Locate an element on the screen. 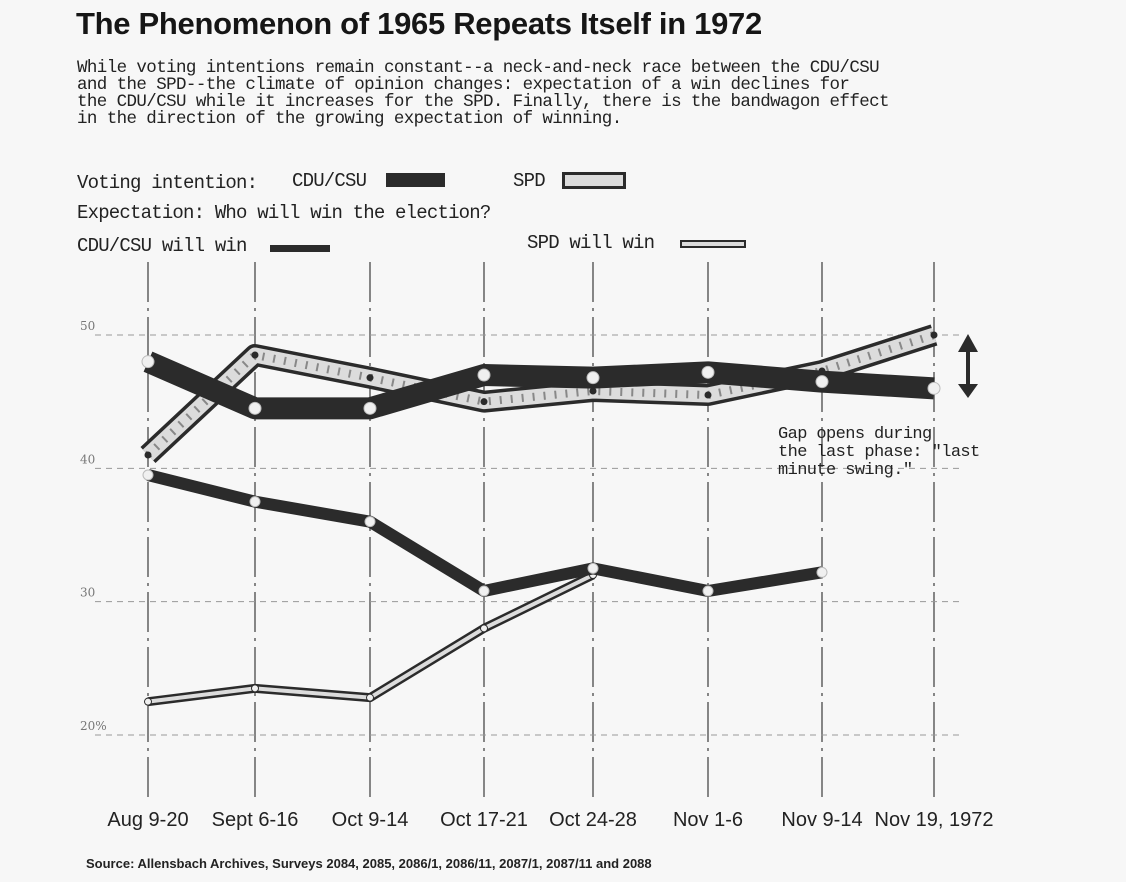  x-tick-label: Oct 17-21 is located at coordinates (484, 820).